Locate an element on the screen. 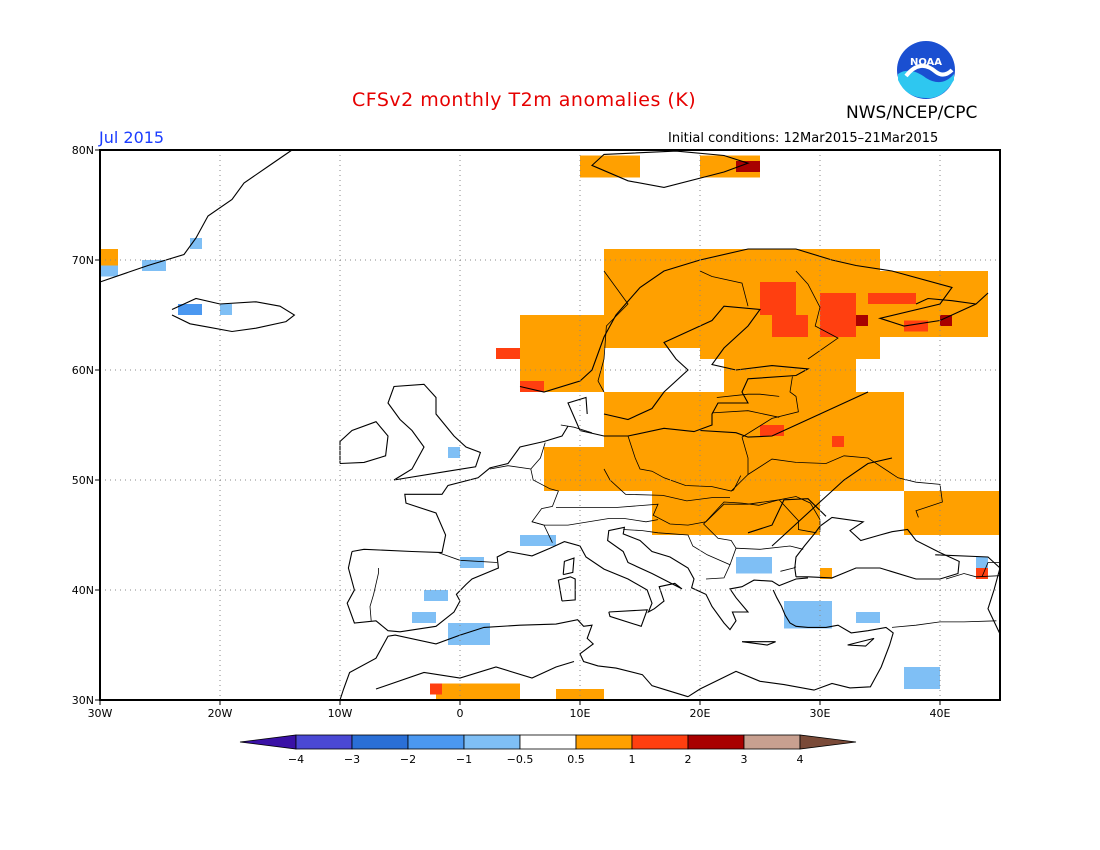 This screenshot has height=850, width=1100. colorbar-label: 0.5 is located at coordinates (576, 759).